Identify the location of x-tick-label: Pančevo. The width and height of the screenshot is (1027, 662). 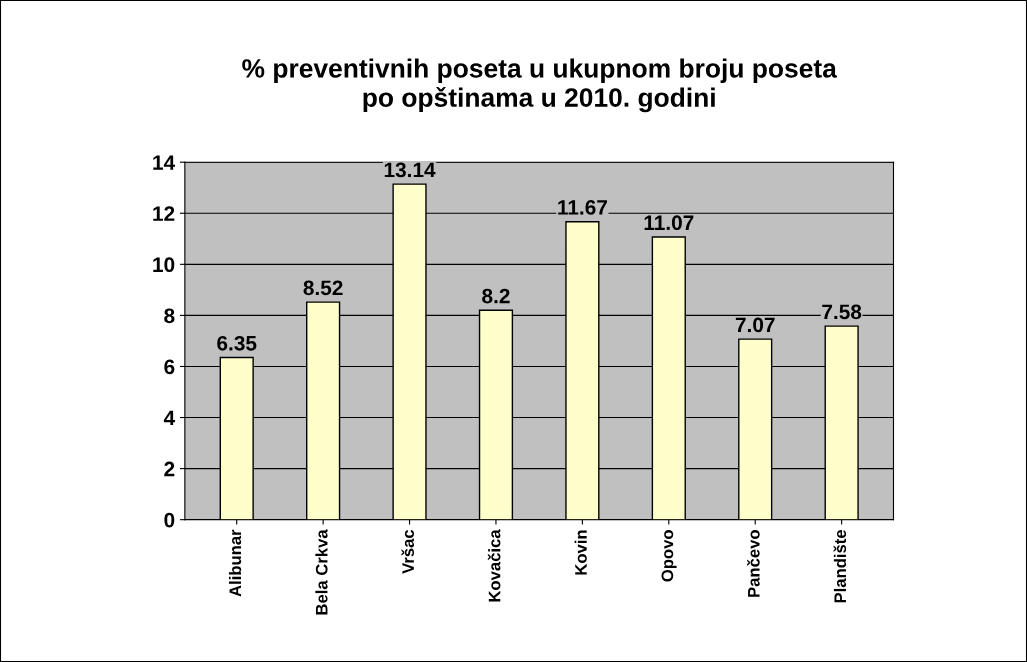
(753, 563).